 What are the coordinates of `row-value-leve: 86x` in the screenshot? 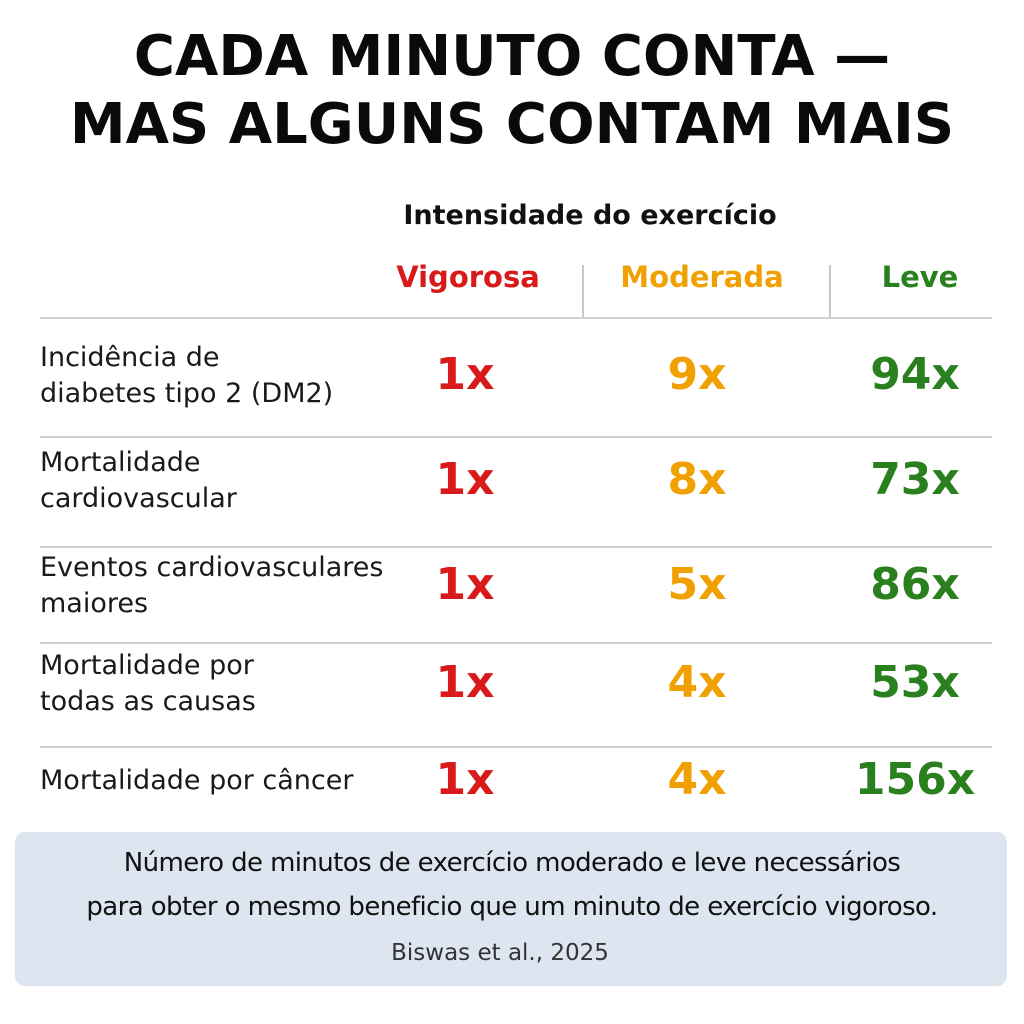 It's located at (915, 584).